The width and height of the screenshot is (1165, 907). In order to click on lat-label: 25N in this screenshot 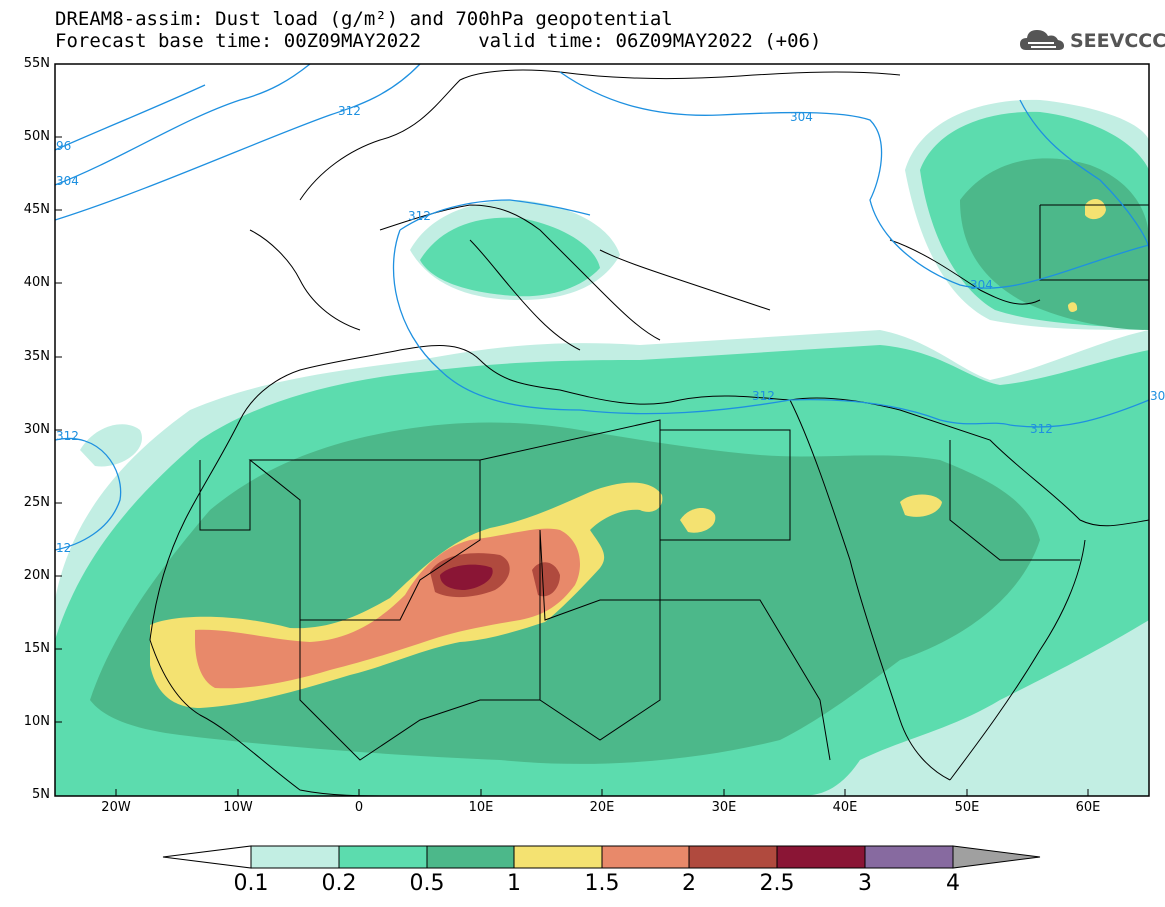, I will do `click(36, 502)`.